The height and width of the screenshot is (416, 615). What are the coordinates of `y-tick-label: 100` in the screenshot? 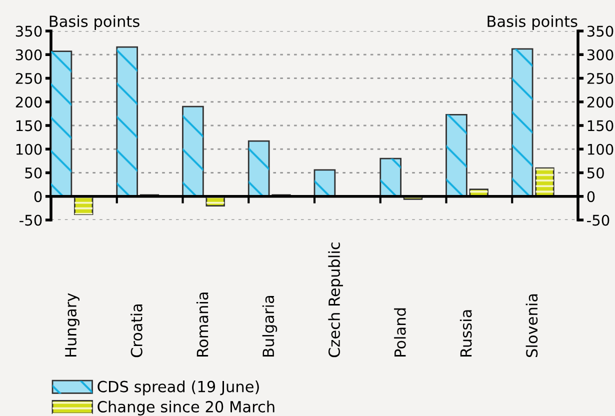 It's located at (29, 149).